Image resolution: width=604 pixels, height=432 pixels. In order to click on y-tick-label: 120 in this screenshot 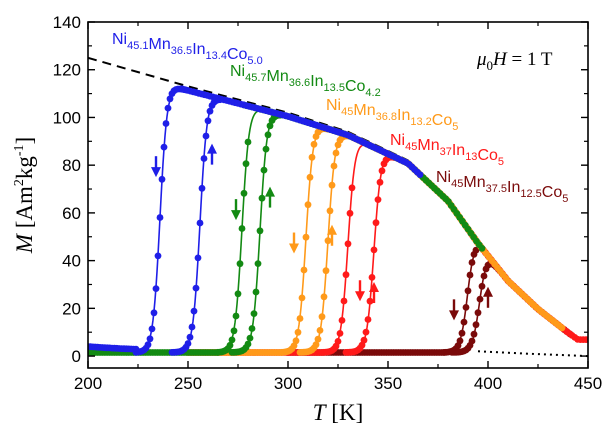, I will do `click(67, 70)`.